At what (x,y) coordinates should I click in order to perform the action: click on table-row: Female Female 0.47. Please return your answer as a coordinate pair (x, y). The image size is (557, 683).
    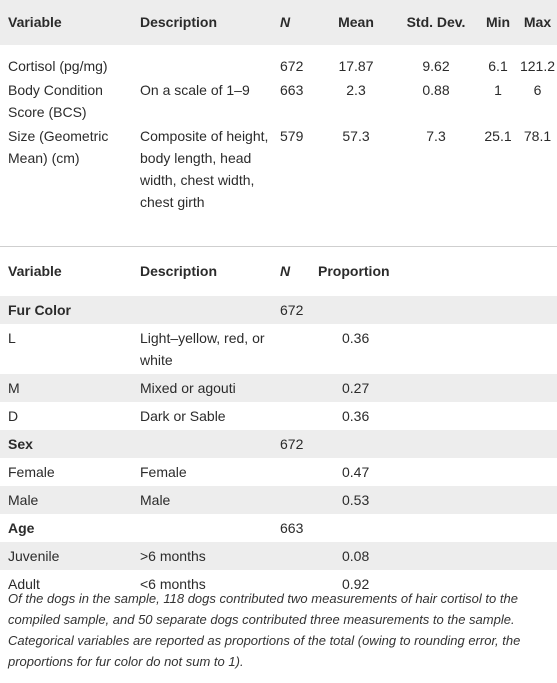
    Looking at the image, I should click on (278, 472).